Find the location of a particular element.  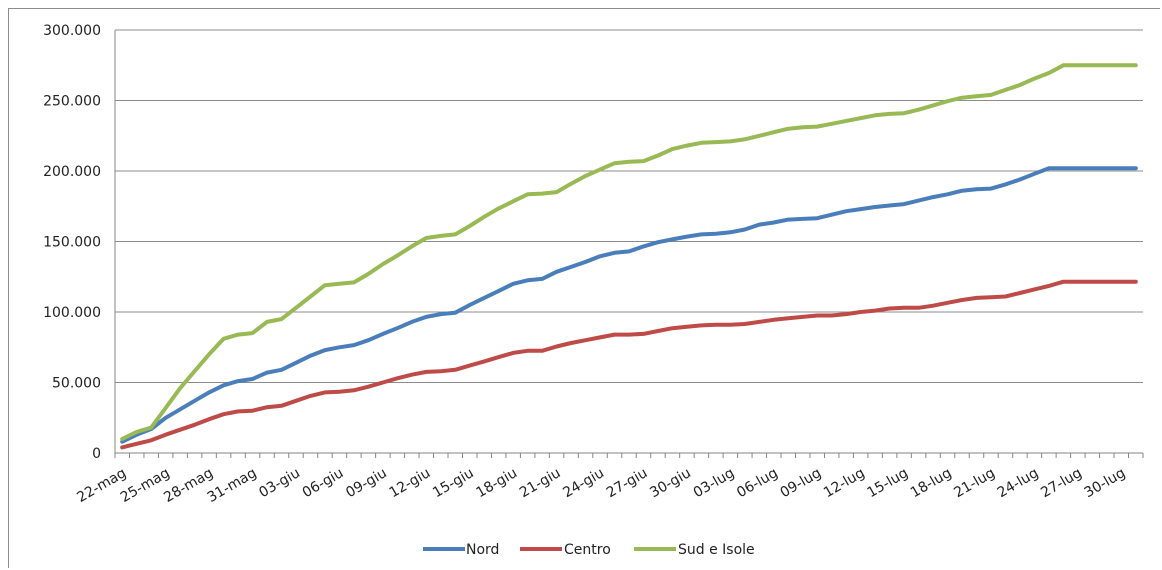

x-tick-label: 18-giu is located at coordinates (497, 483).